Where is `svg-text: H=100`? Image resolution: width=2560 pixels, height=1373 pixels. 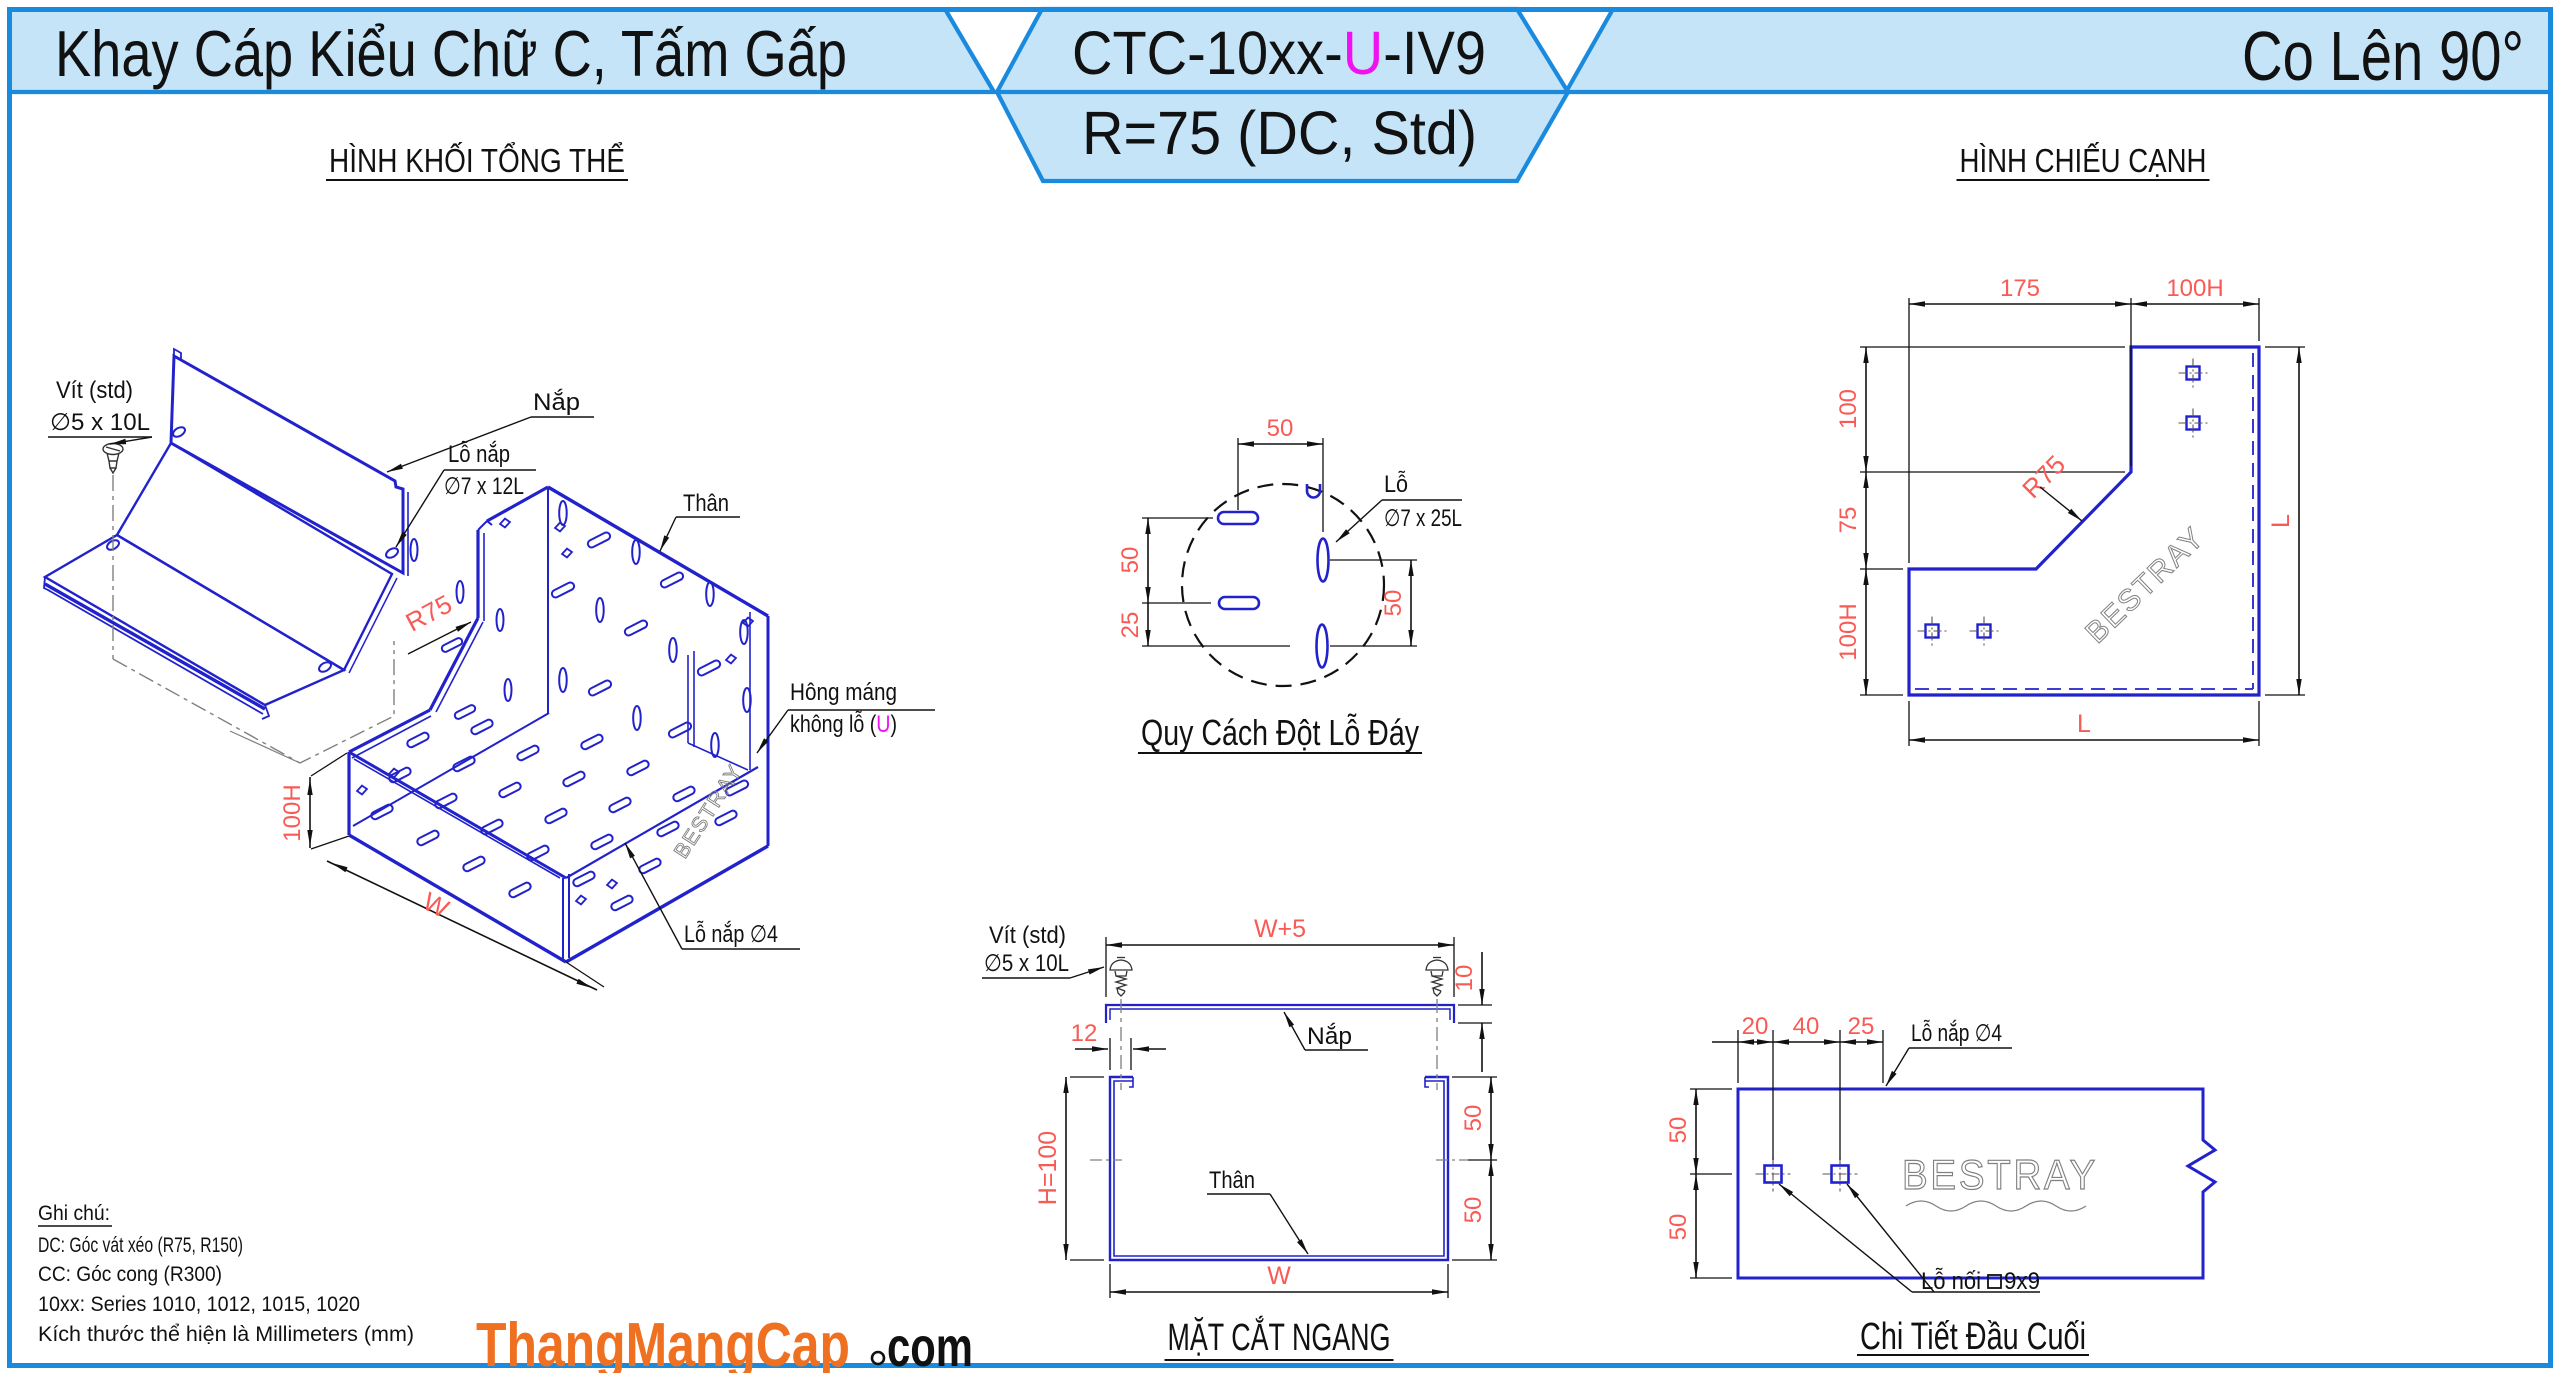
svg-text: H=100 is located at coordinates (1048, 1168).